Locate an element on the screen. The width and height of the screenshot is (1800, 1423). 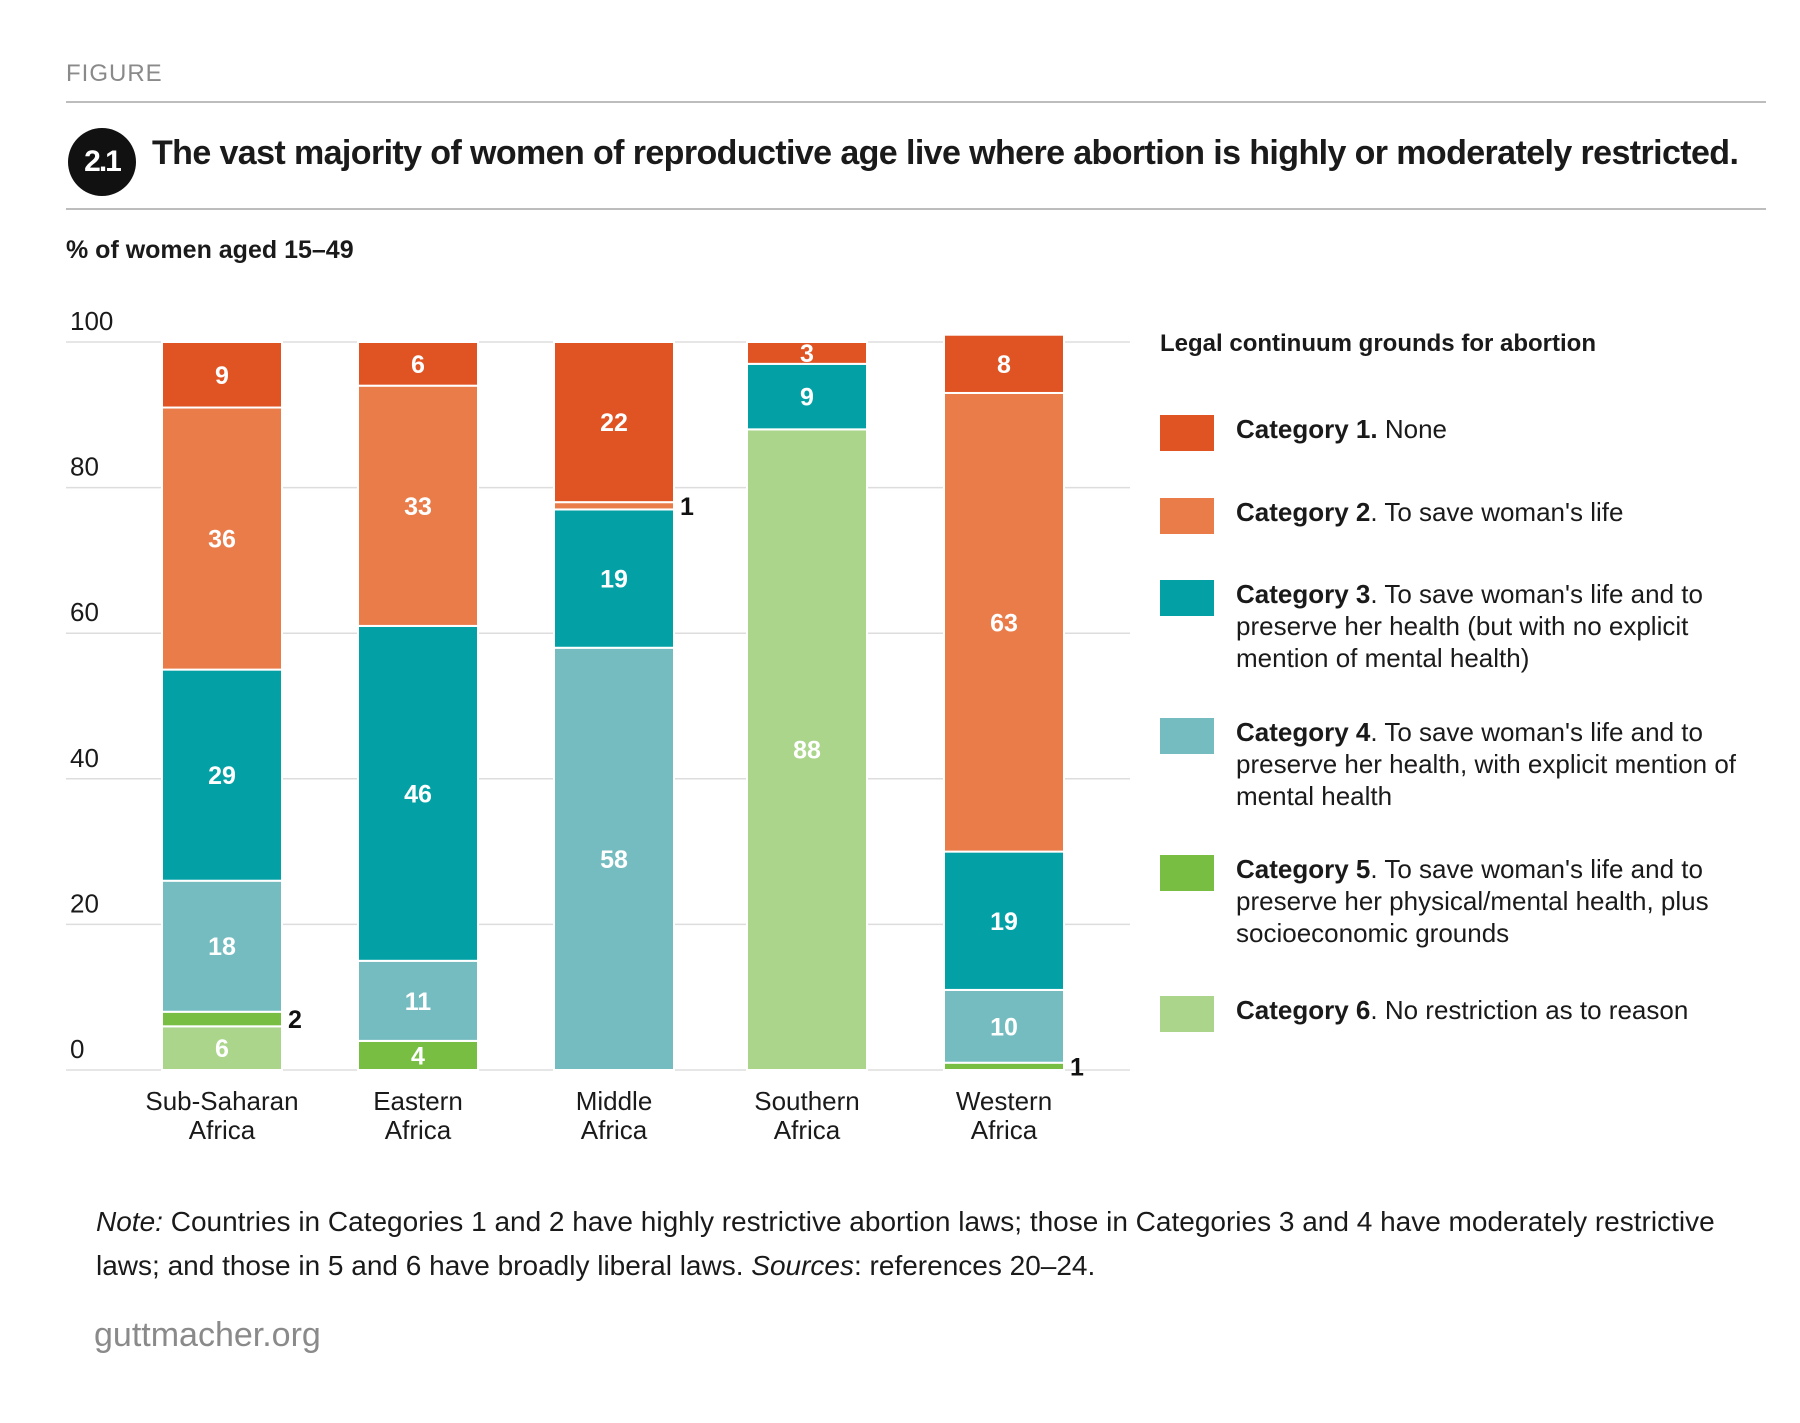
legend-item-label: Category 3 is located at coordinates (1303, 594).